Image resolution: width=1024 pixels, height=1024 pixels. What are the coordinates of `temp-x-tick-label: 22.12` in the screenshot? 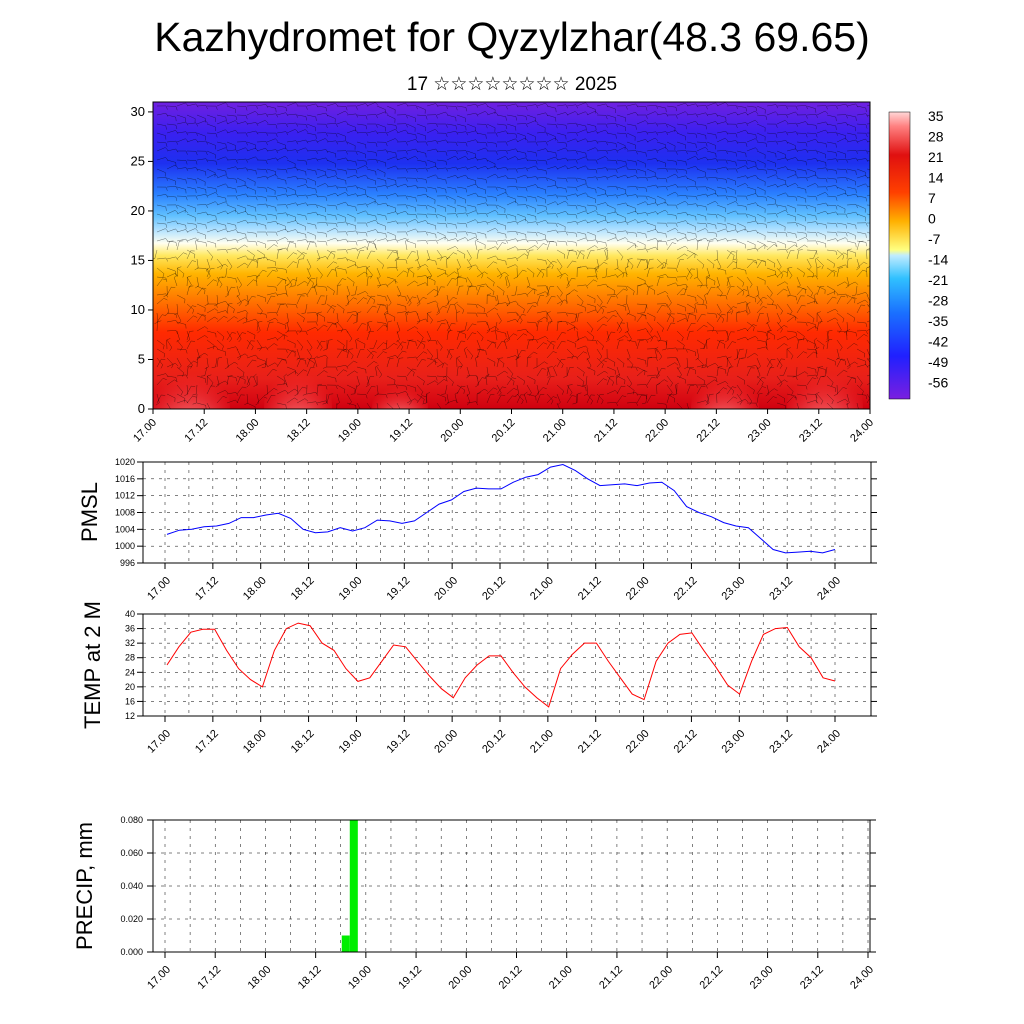 It's located at (686, 742).